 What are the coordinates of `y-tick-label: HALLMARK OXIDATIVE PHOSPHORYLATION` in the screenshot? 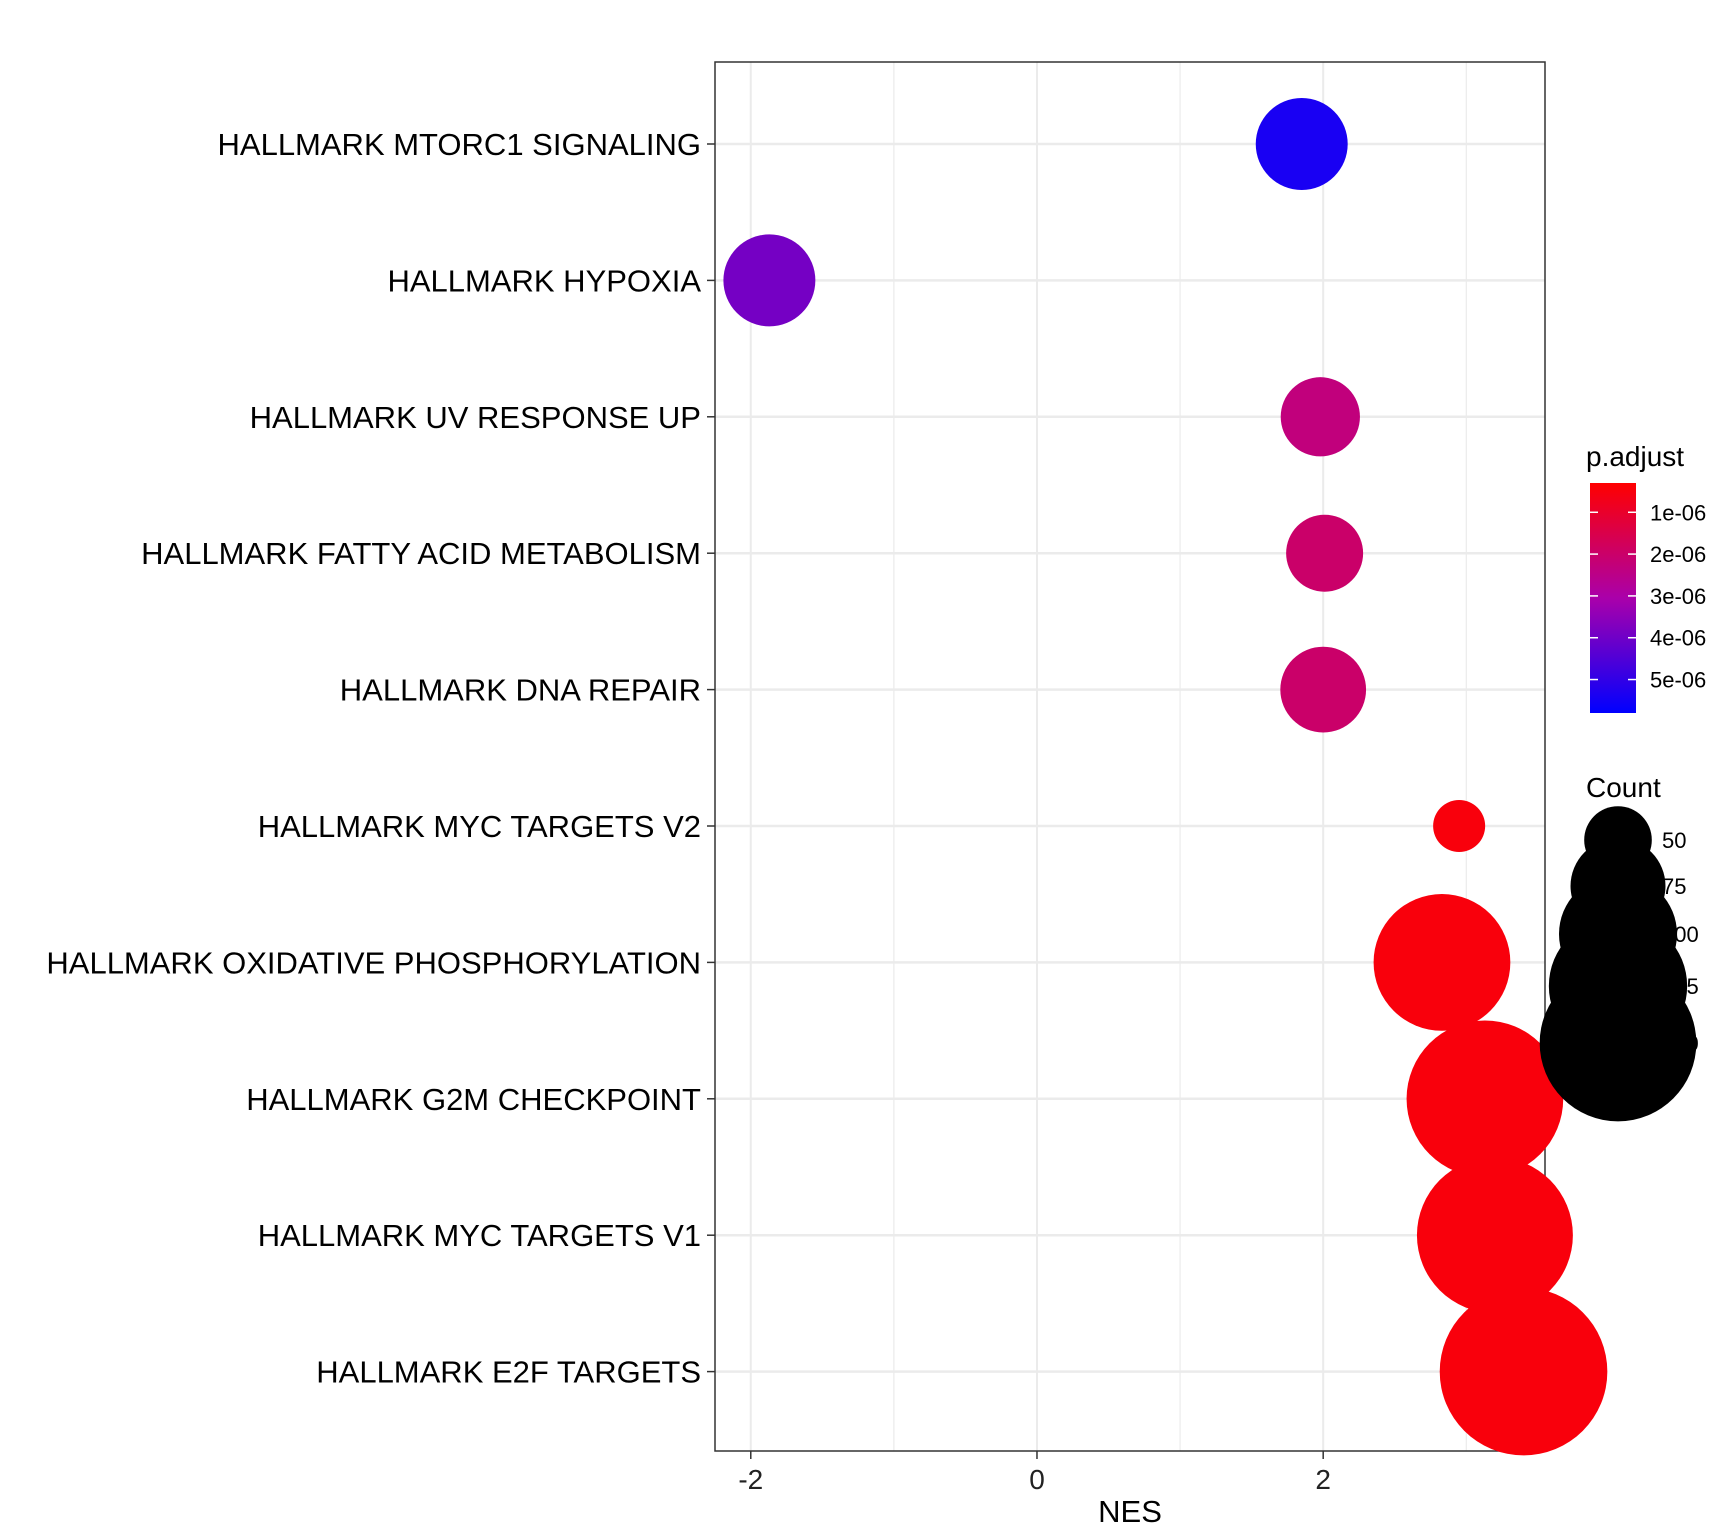 It's located at (373, 962).